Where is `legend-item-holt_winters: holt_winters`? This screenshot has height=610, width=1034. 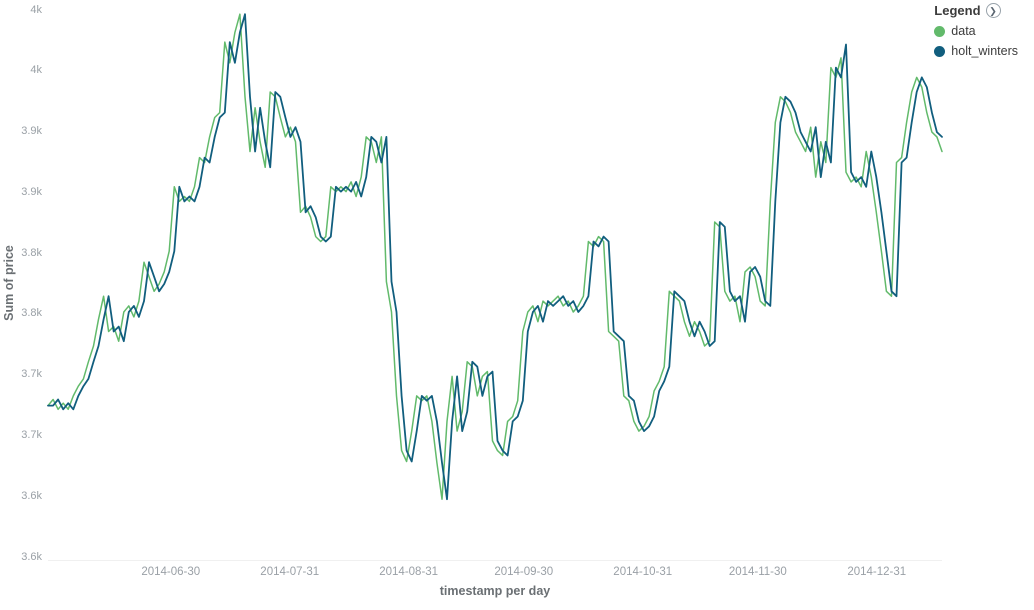
legend-item-holt_winters: holt_winters is located at coordinates (976, 51).